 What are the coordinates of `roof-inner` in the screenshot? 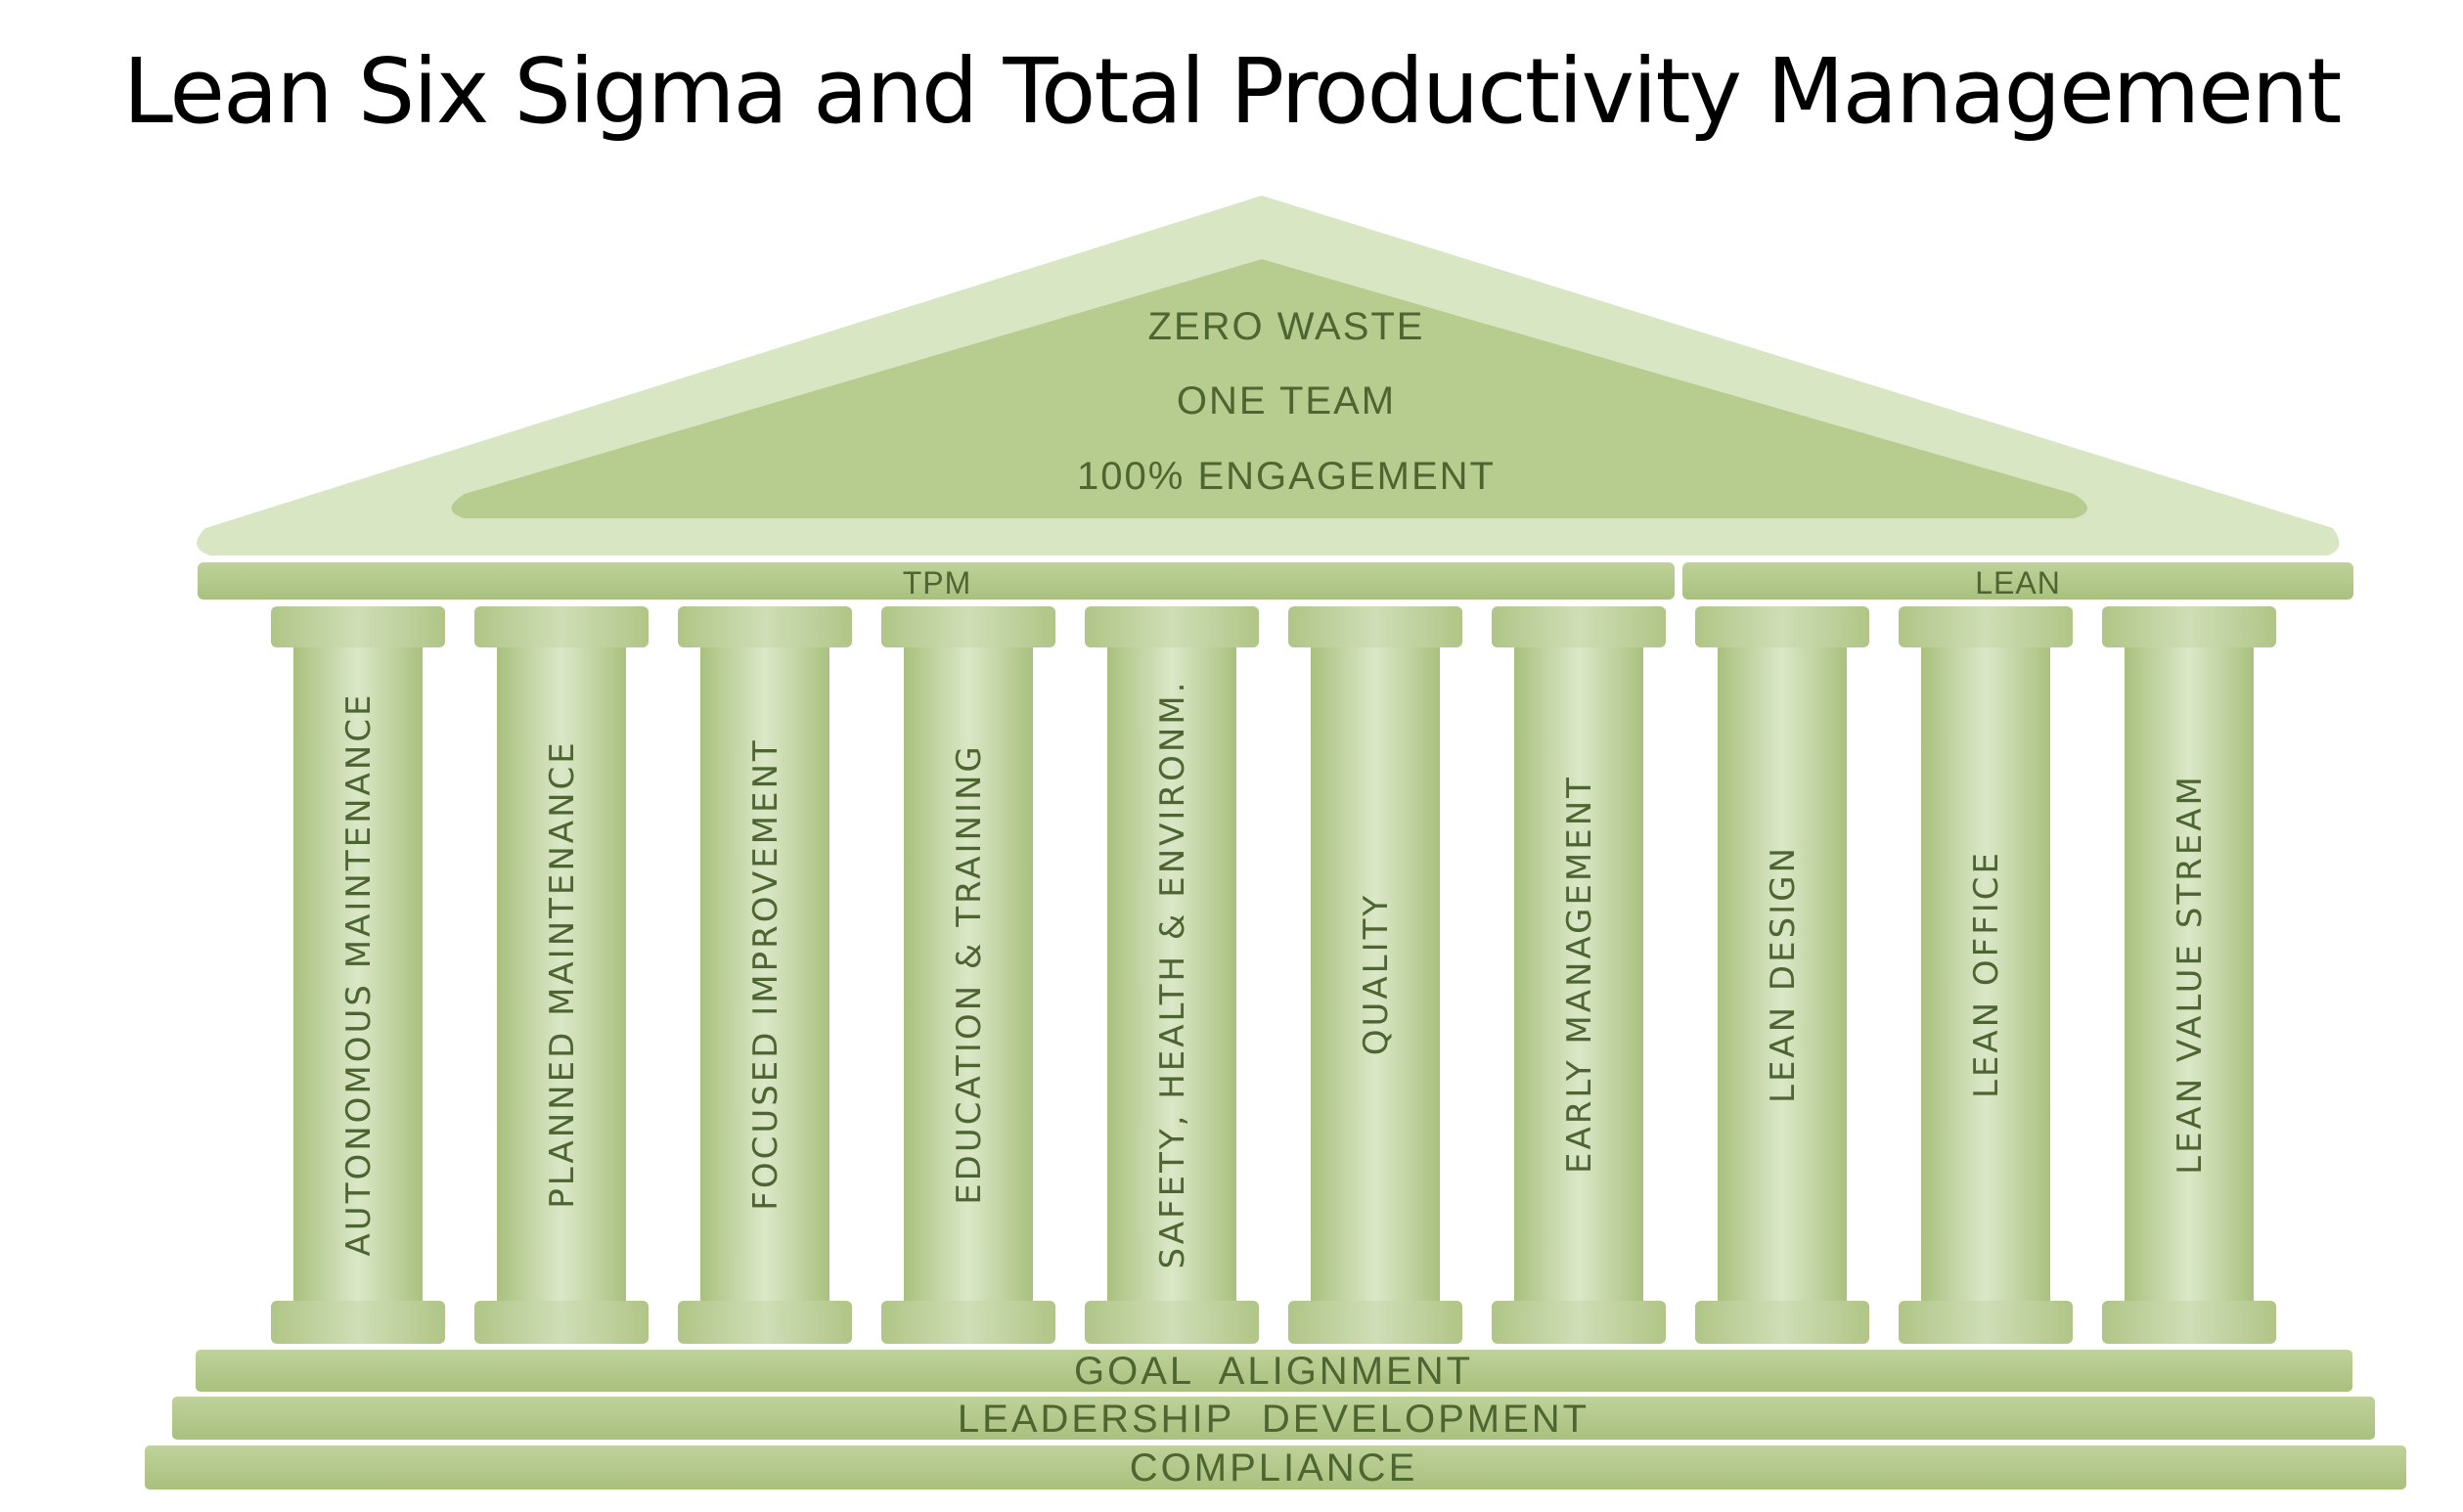 It's located at (1269, 389).